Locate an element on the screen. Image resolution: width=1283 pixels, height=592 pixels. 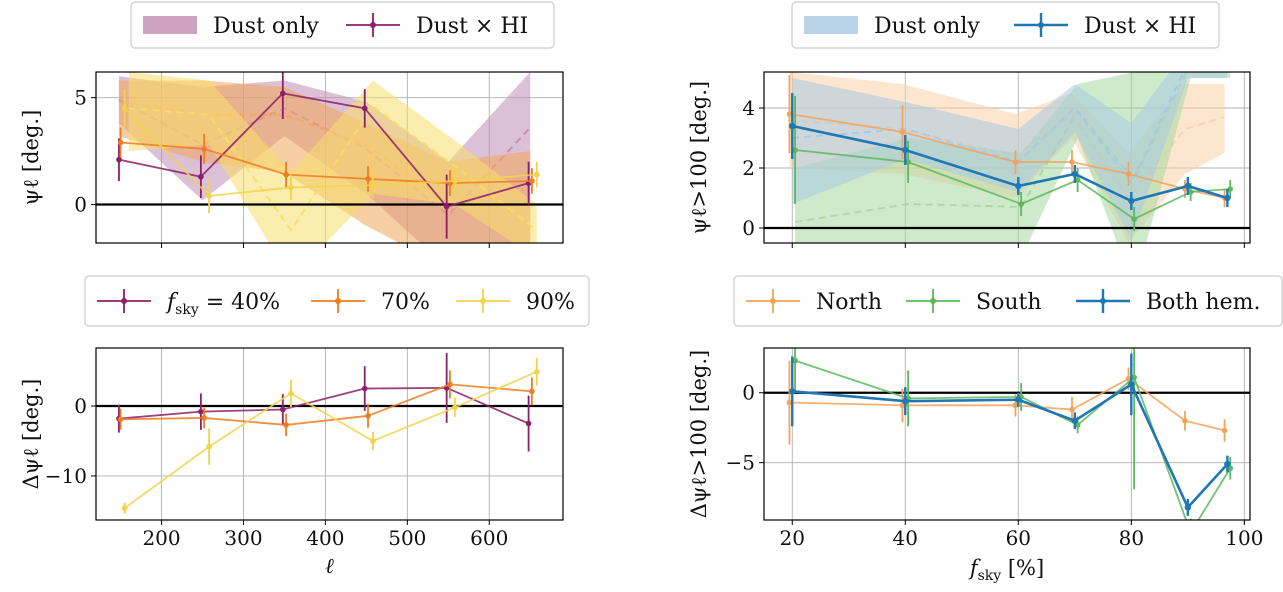
uncertainty-band is located at coordinates (332, 157).